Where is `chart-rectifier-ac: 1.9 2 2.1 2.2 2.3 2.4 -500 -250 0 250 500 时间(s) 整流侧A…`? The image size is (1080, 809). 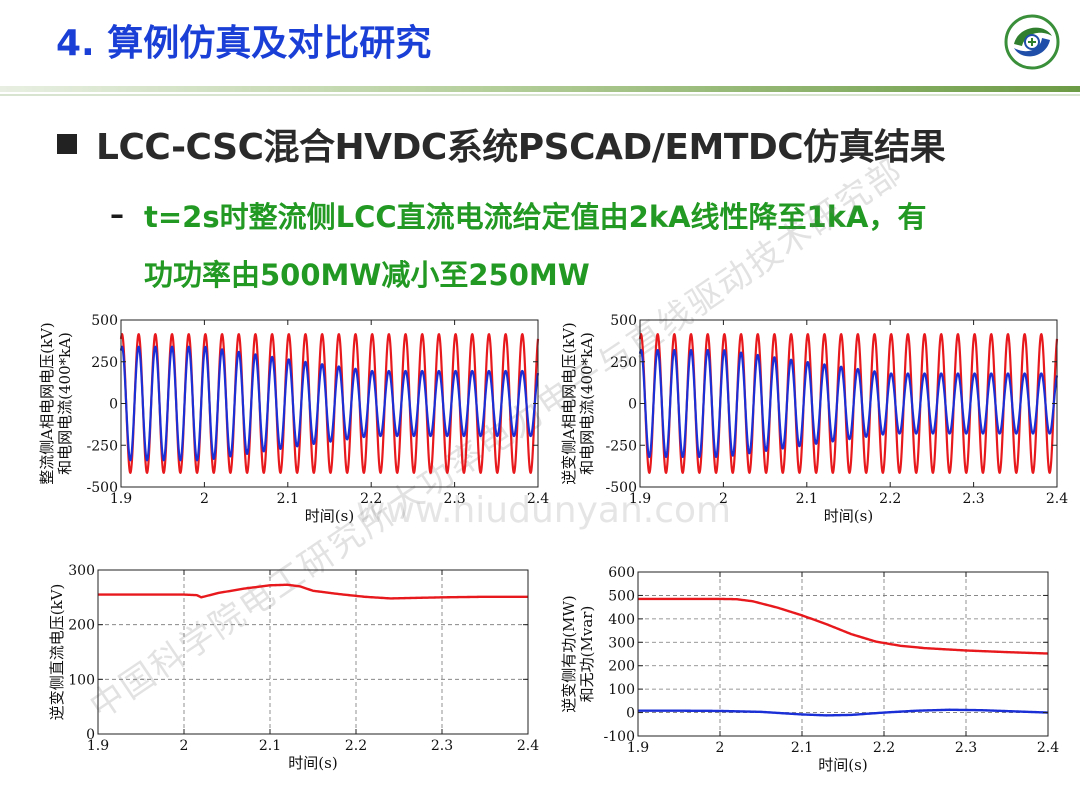
chart-rectifier-ac: 1.9 2 2.1 2.2 2.3 2.4 -500 -250 0 250 500 时间(s) 整流侧A… is located at coordinates (290, 416).